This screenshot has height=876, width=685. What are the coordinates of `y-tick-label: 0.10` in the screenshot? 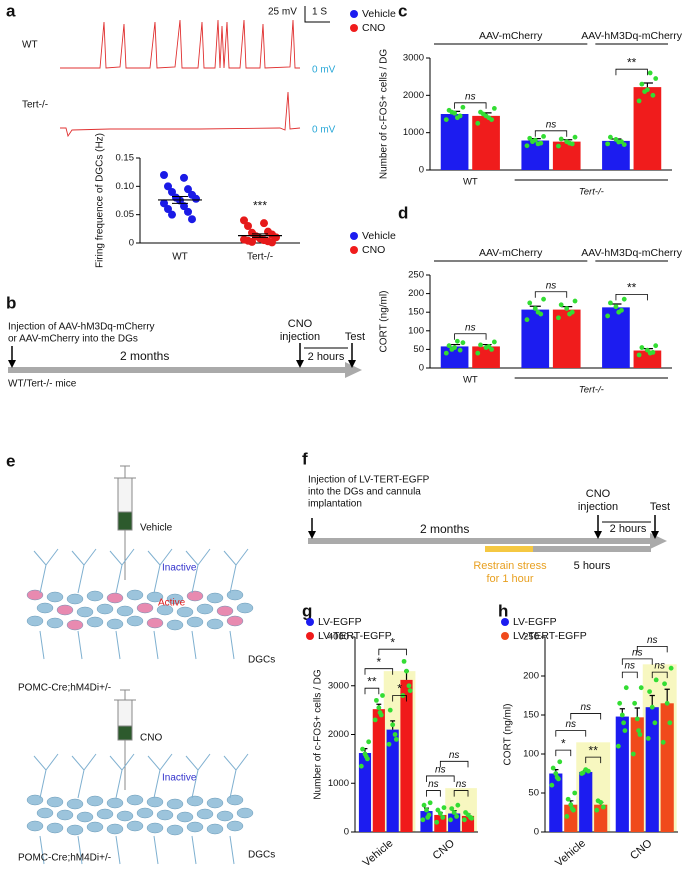 It's located at (125, 186).